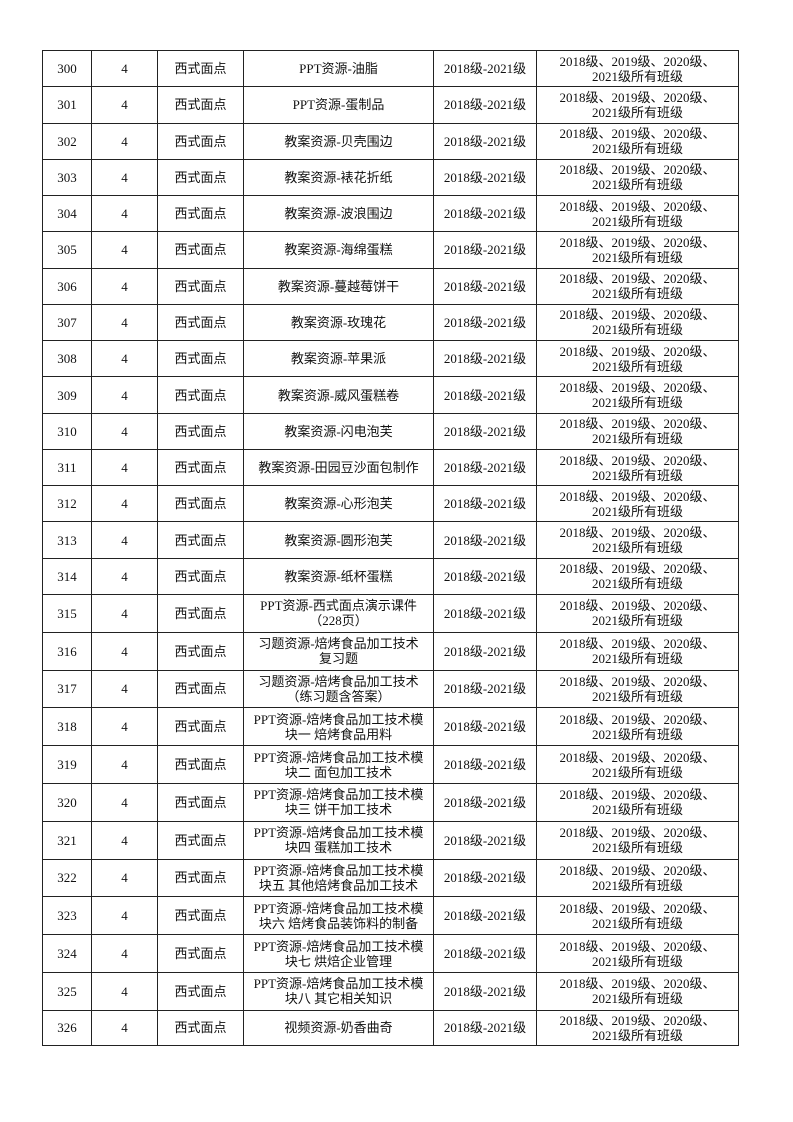 This screenshot has width=793, height=1122. I want to click on row-number: 326, so click(67, 1028).